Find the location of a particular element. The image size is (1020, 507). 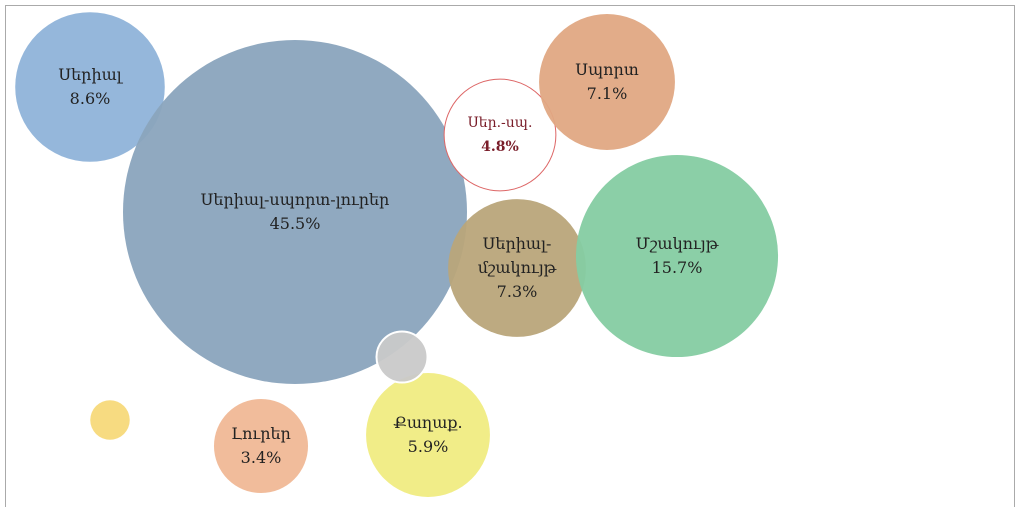

category-label: Սպորտ is located at coordinates (607, 69).